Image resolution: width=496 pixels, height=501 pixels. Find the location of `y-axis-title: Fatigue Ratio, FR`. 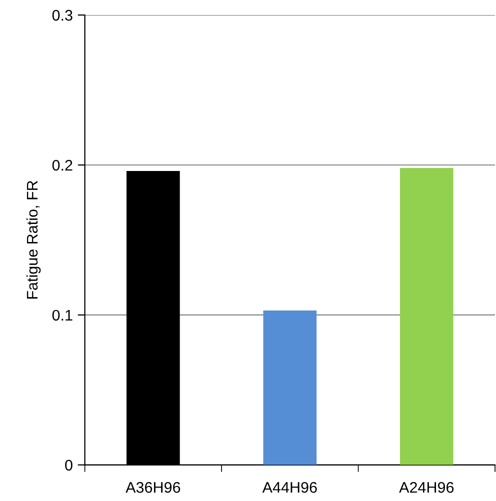

y-axis-title: Fatigue Ratio, FR is located at coordinates (33, 239).